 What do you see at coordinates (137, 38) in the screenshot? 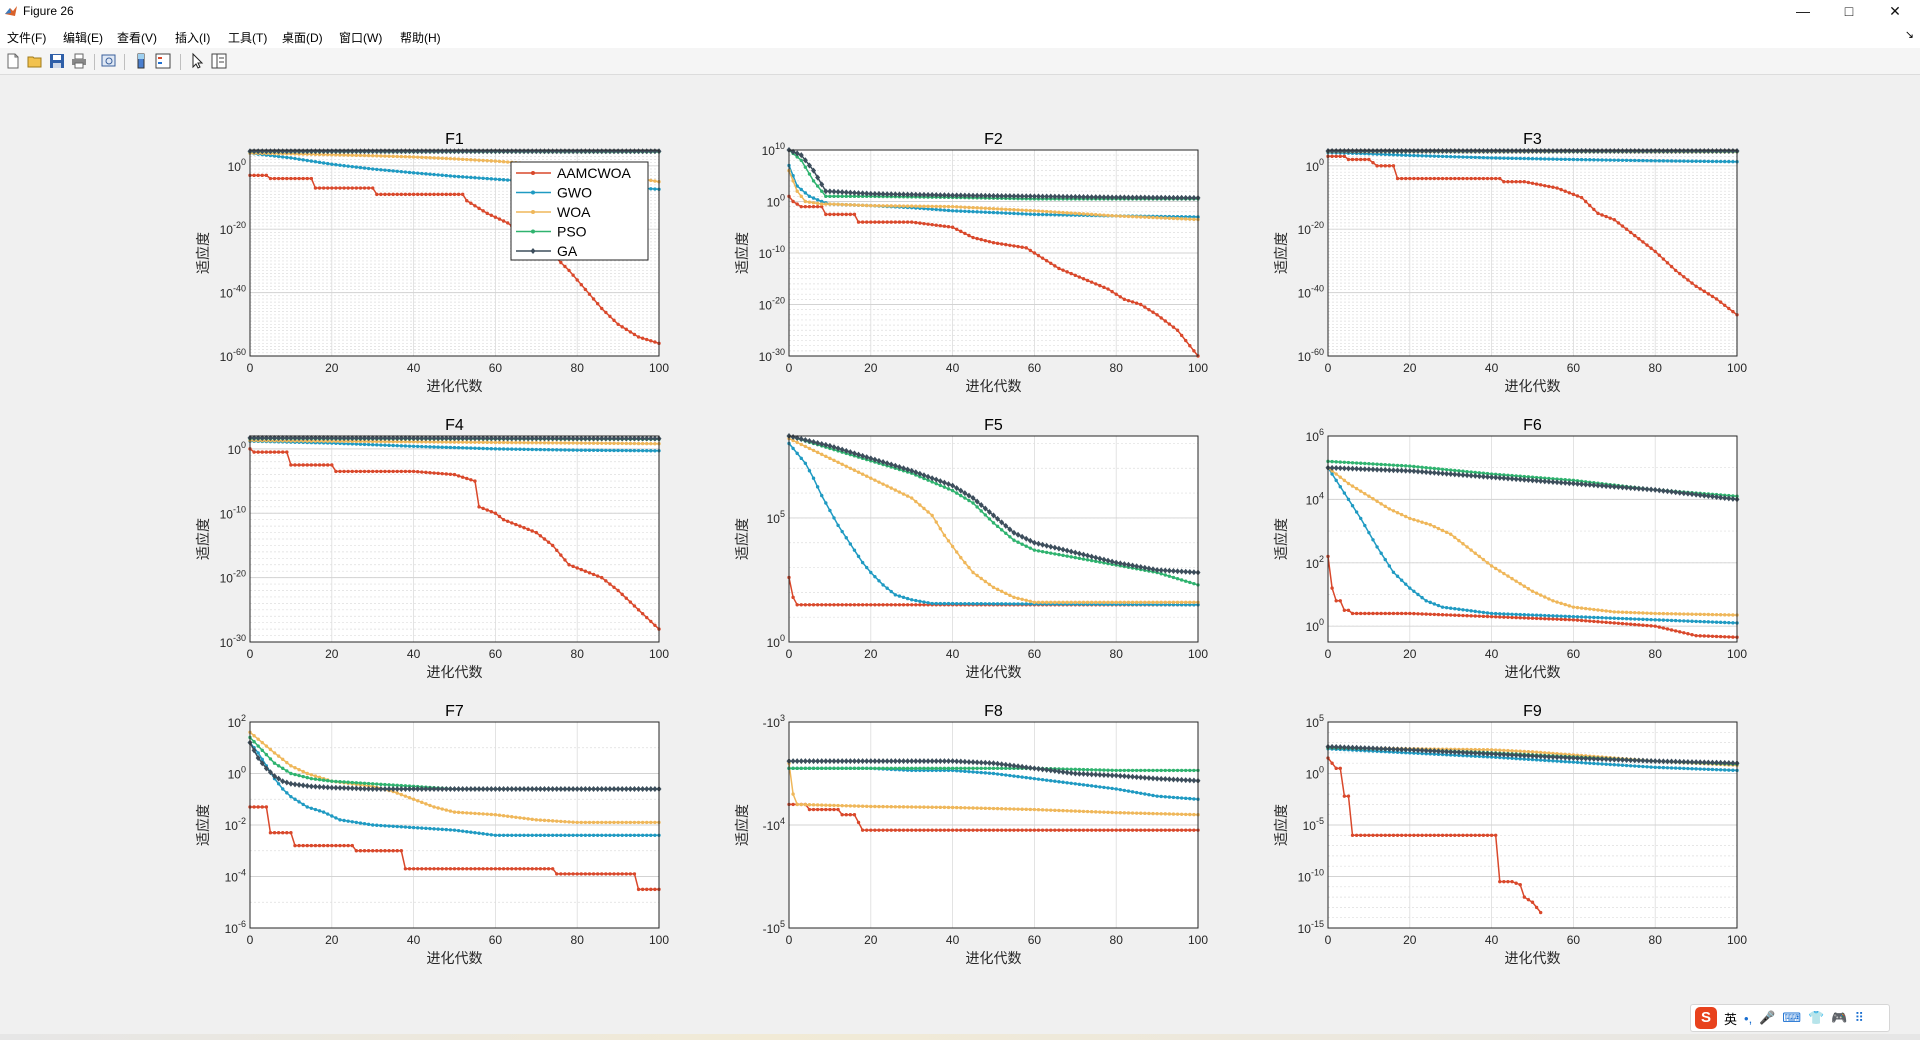
I see `menu-view: 查看(V)` at bounding box center [137, 38].